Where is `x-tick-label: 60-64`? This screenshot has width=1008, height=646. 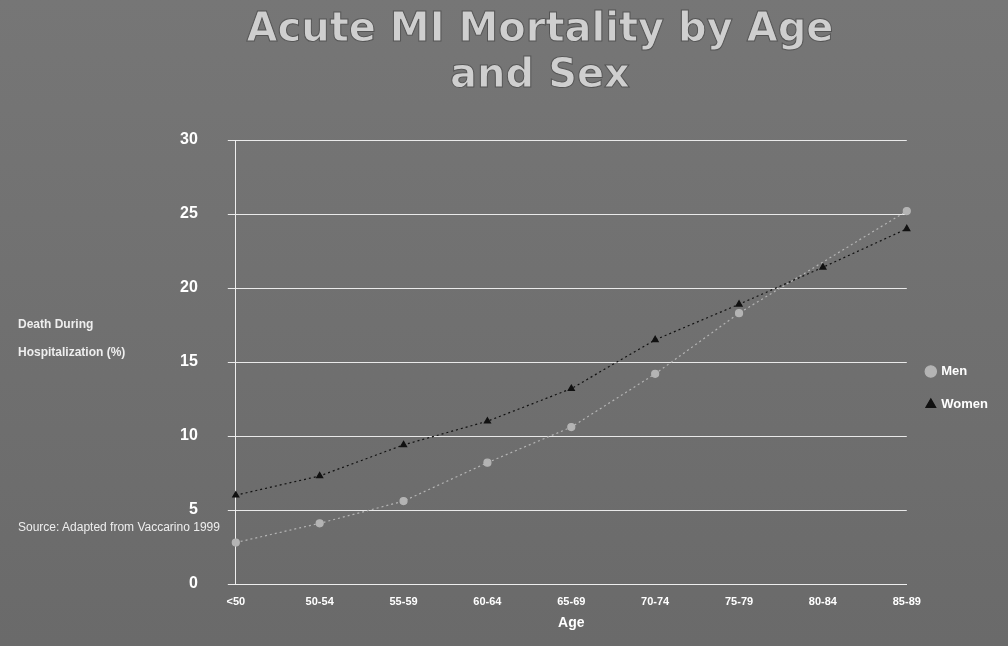 x-tick-label: 60-64 is located at coordinates (488, 600).